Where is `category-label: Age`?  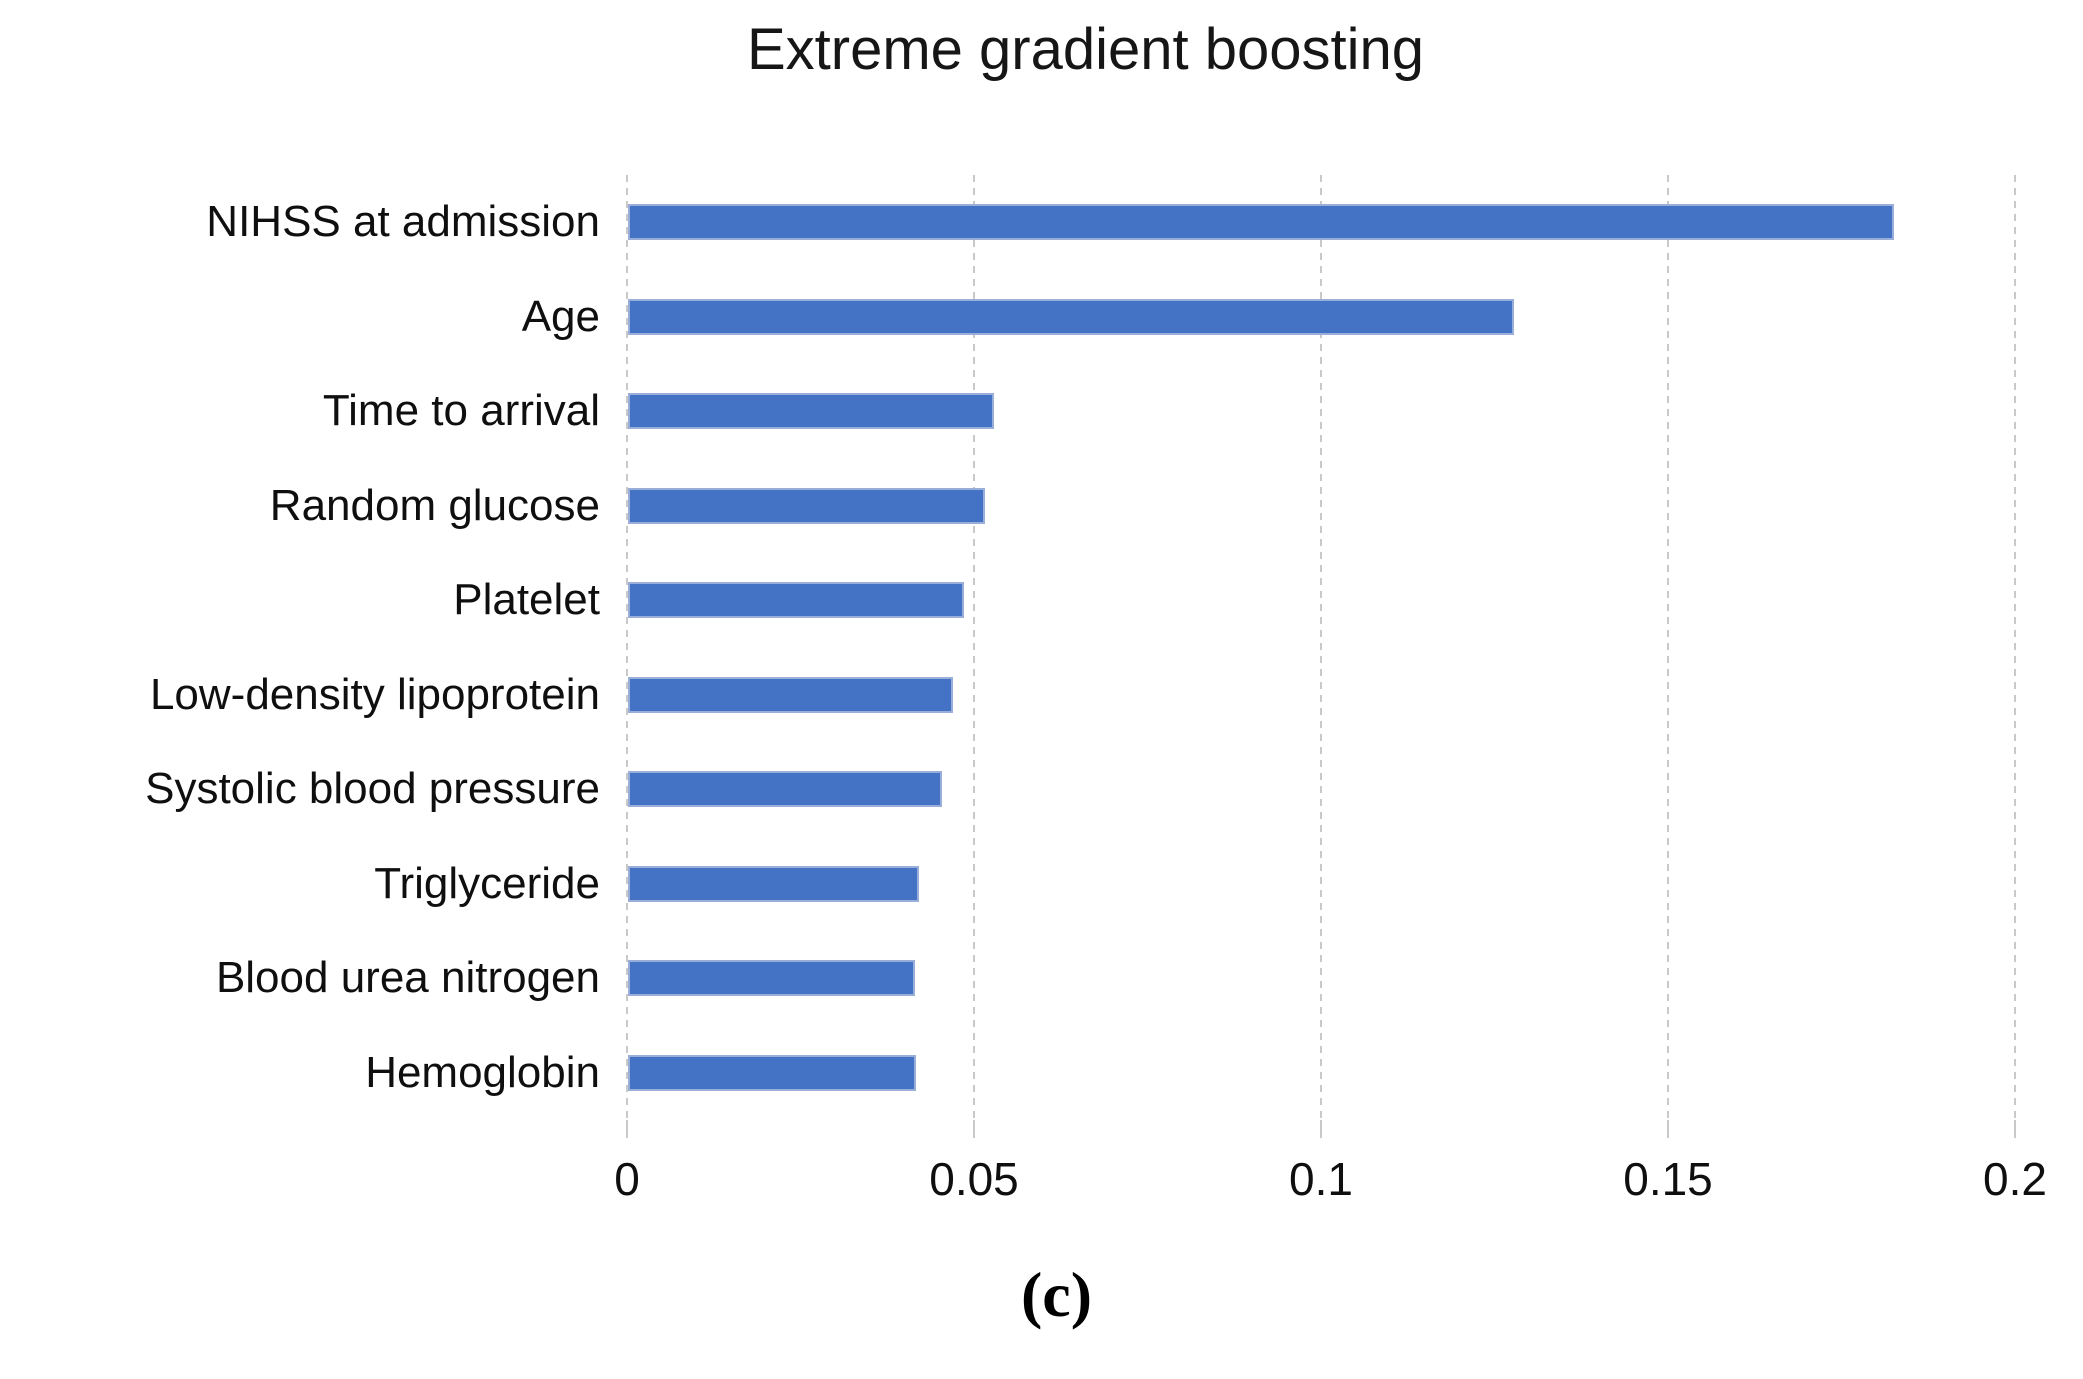
category-label: Age is located at coordinates (560, 316).